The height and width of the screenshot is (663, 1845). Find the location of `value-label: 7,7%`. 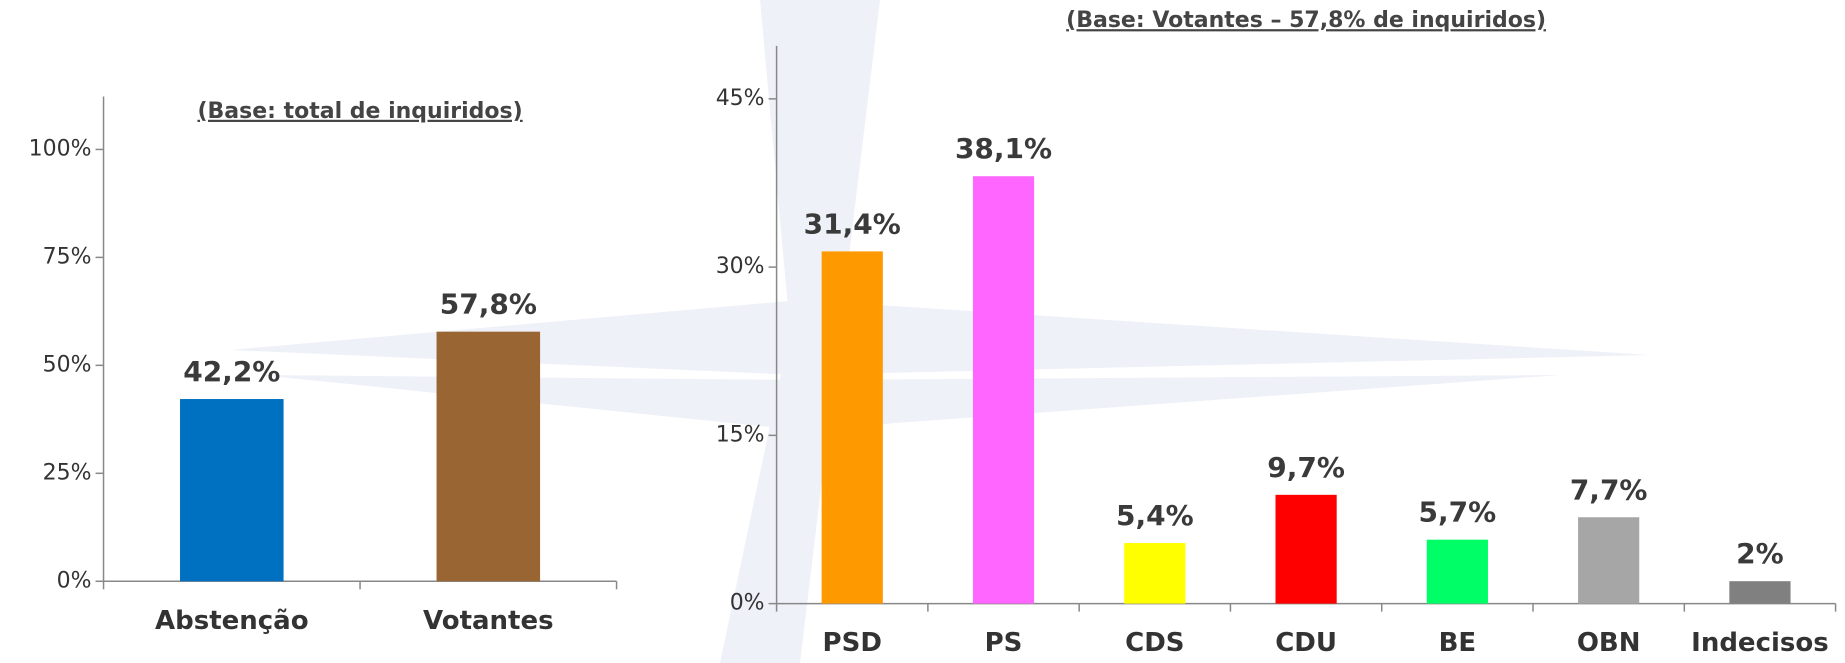

value-label: 7,7% is located at coordinates (1609, 489).